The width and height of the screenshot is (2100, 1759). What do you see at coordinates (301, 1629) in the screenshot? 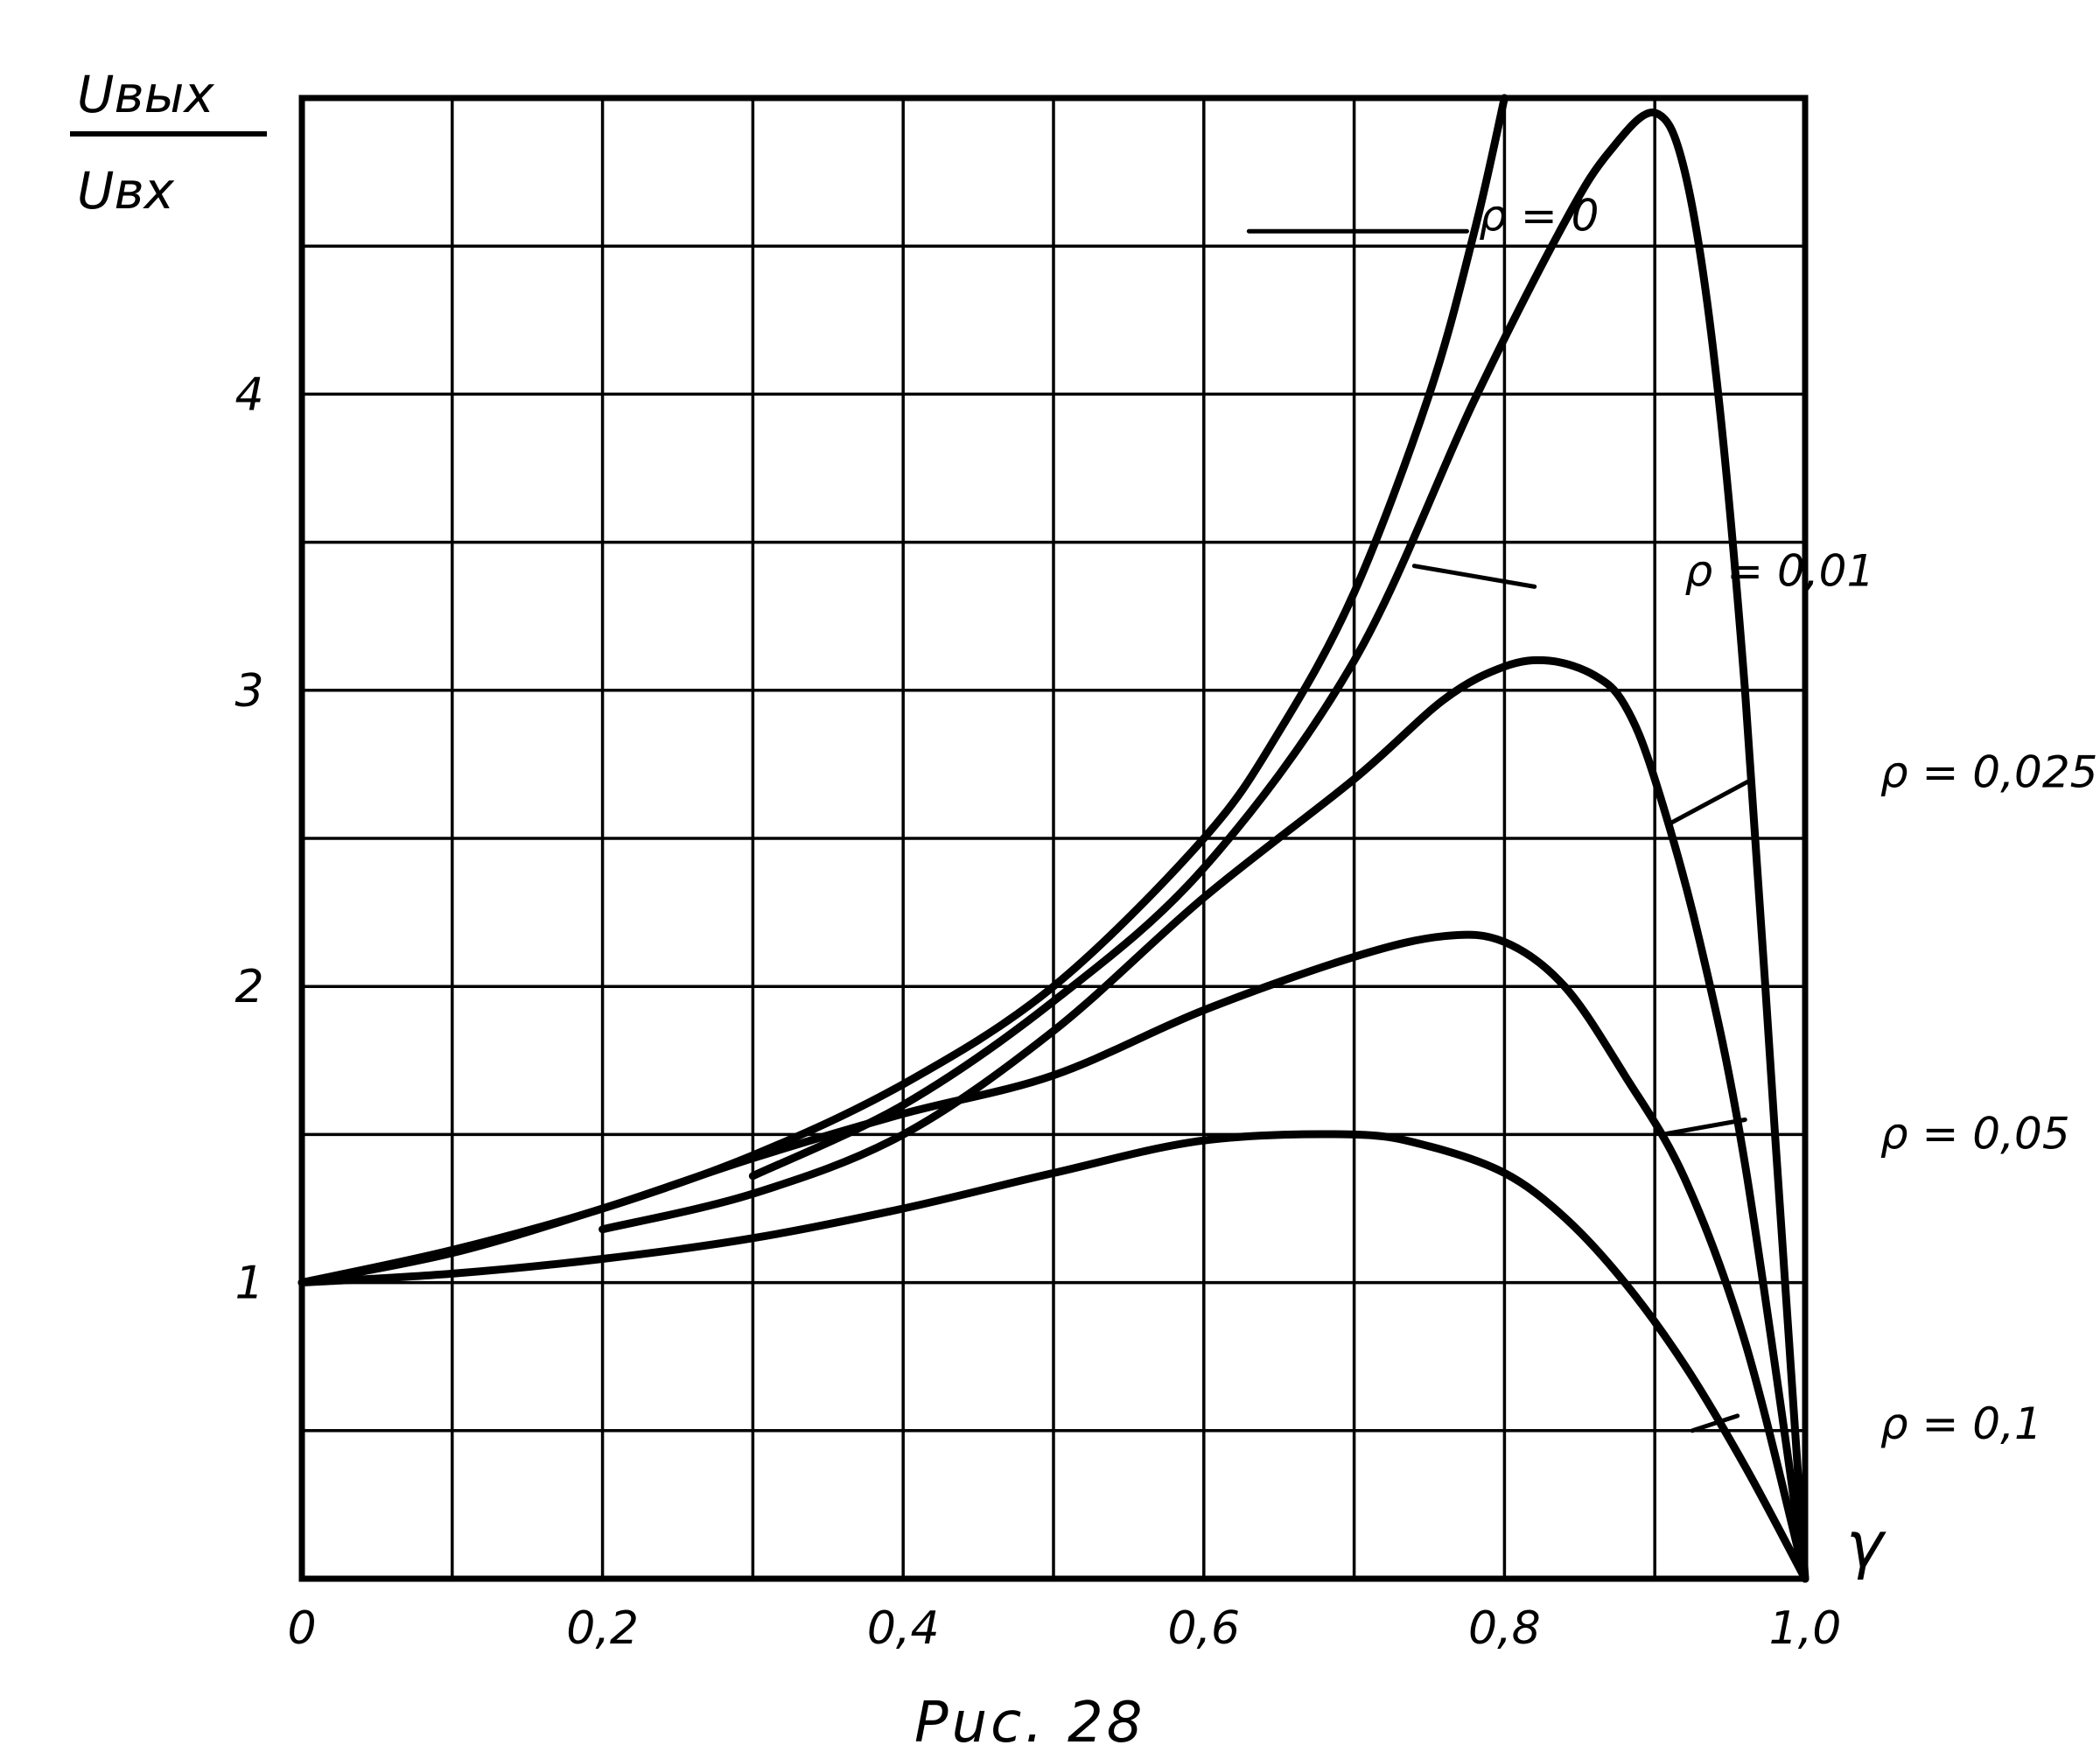
I see `x-tick-label: 0` at bounding box center [301, 1629].